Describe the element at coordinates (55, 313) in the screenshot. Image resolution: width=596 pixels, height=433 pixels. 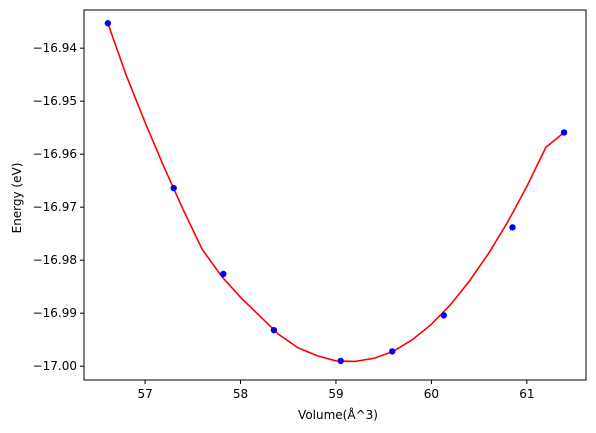
I see `y-tick-label: −16.99` at that location.